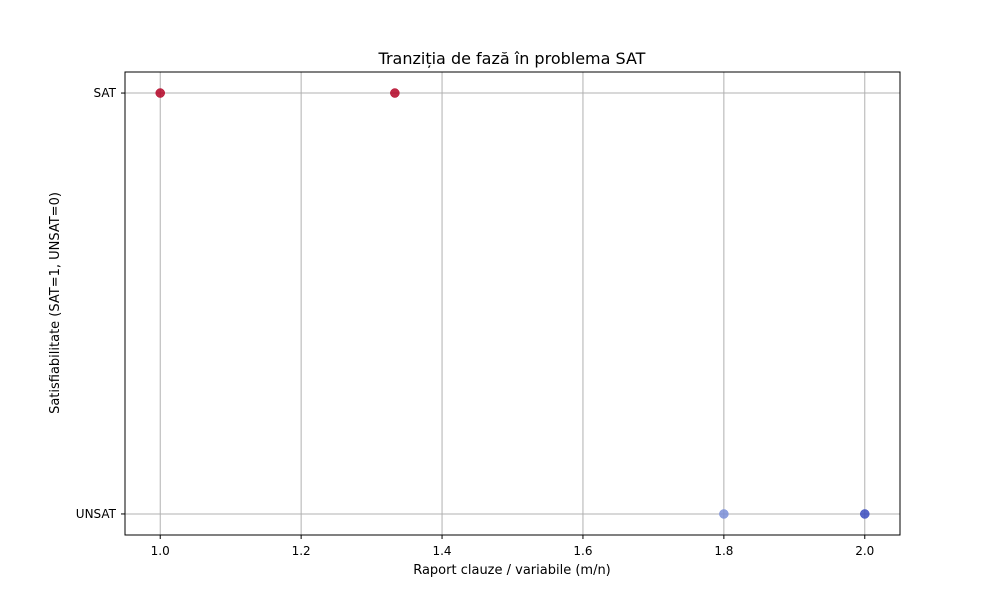  I want to click on x-tick-label: 1.8, so click(723, 551).